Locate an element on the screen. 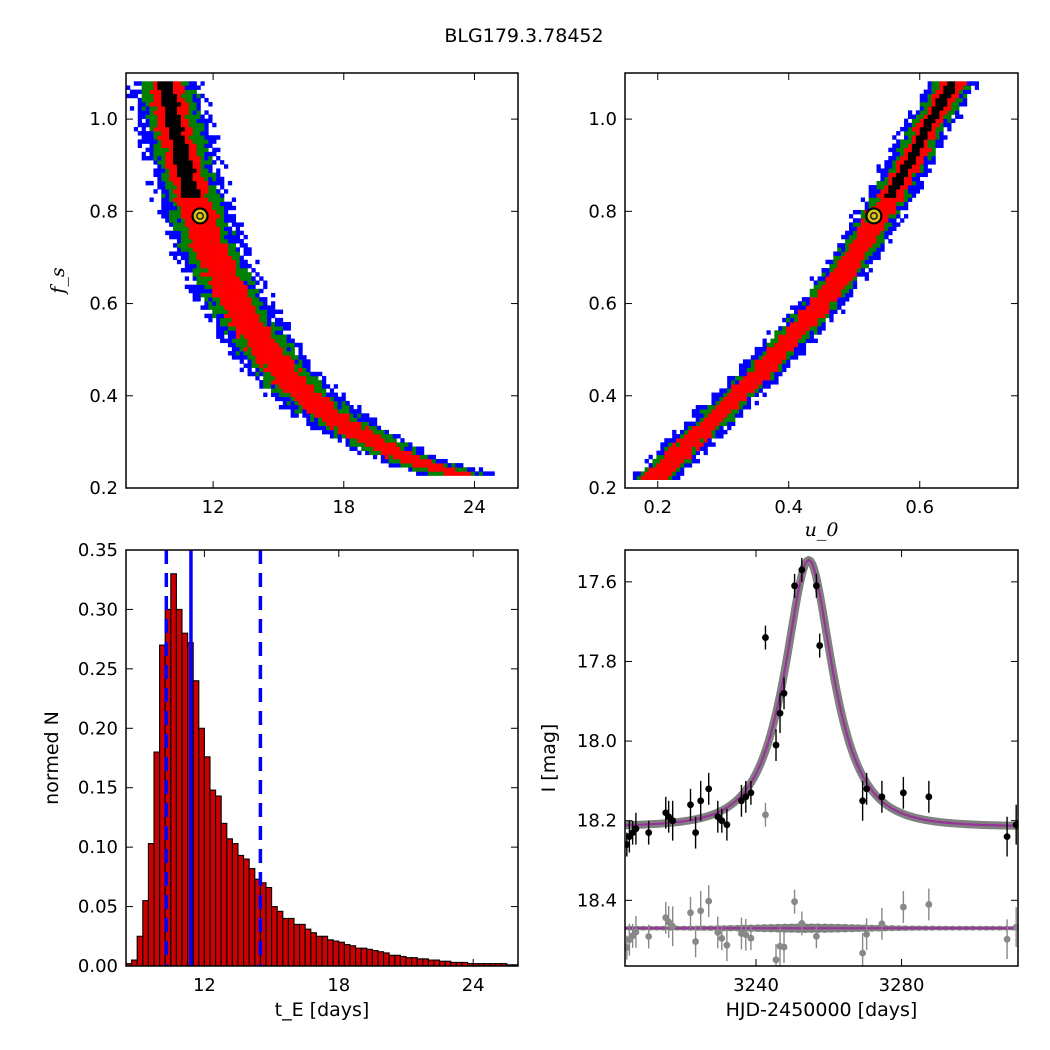 The height and width of the screenshot is (1050, 1050). plot-frame is located at coordinates (821, 280).